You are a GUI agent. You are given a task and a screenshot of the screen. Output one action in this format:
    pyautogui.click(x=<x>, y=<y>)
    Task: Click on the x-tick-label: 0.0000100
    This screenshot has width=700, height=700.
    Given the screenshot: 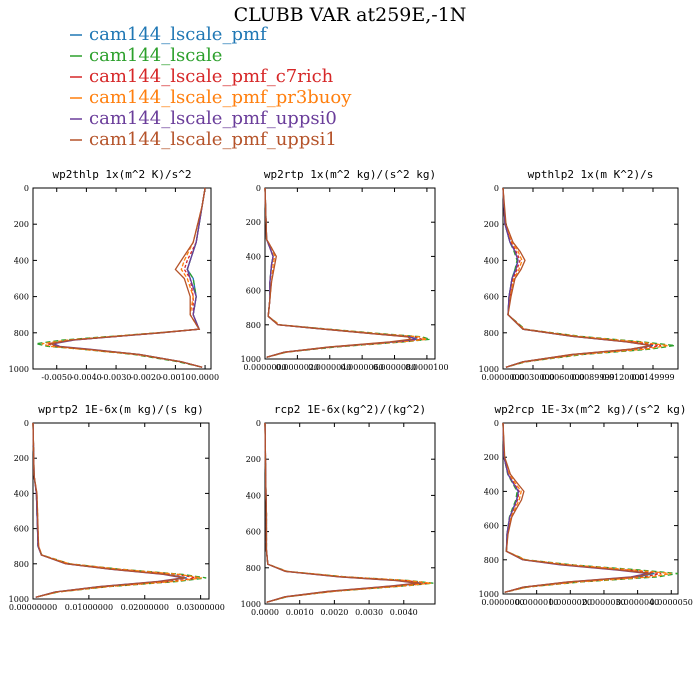 What is the action you would take?
    pyautogui.click(x=426, y=367)
    